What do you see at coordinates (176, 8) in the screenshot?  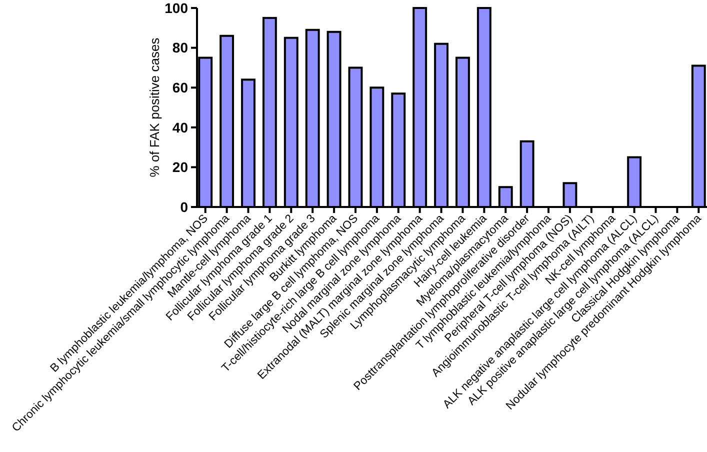 I see `y-tick-label: 100` at bounding box center [176, 8].